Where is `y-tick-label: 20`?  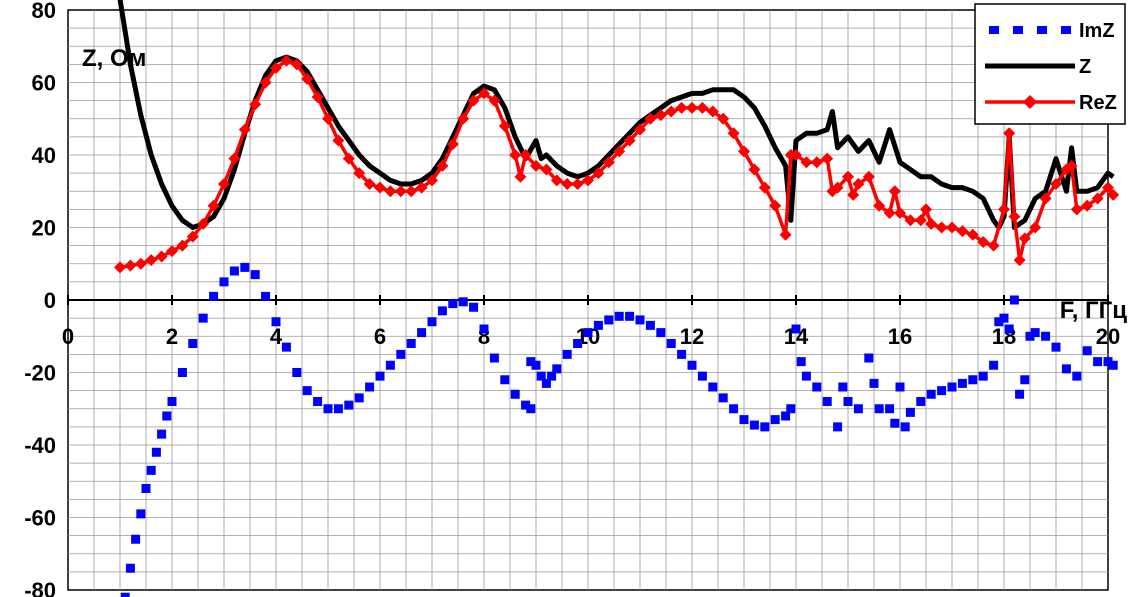 y-tick-label: 20 is located at coordinates (44, 228).